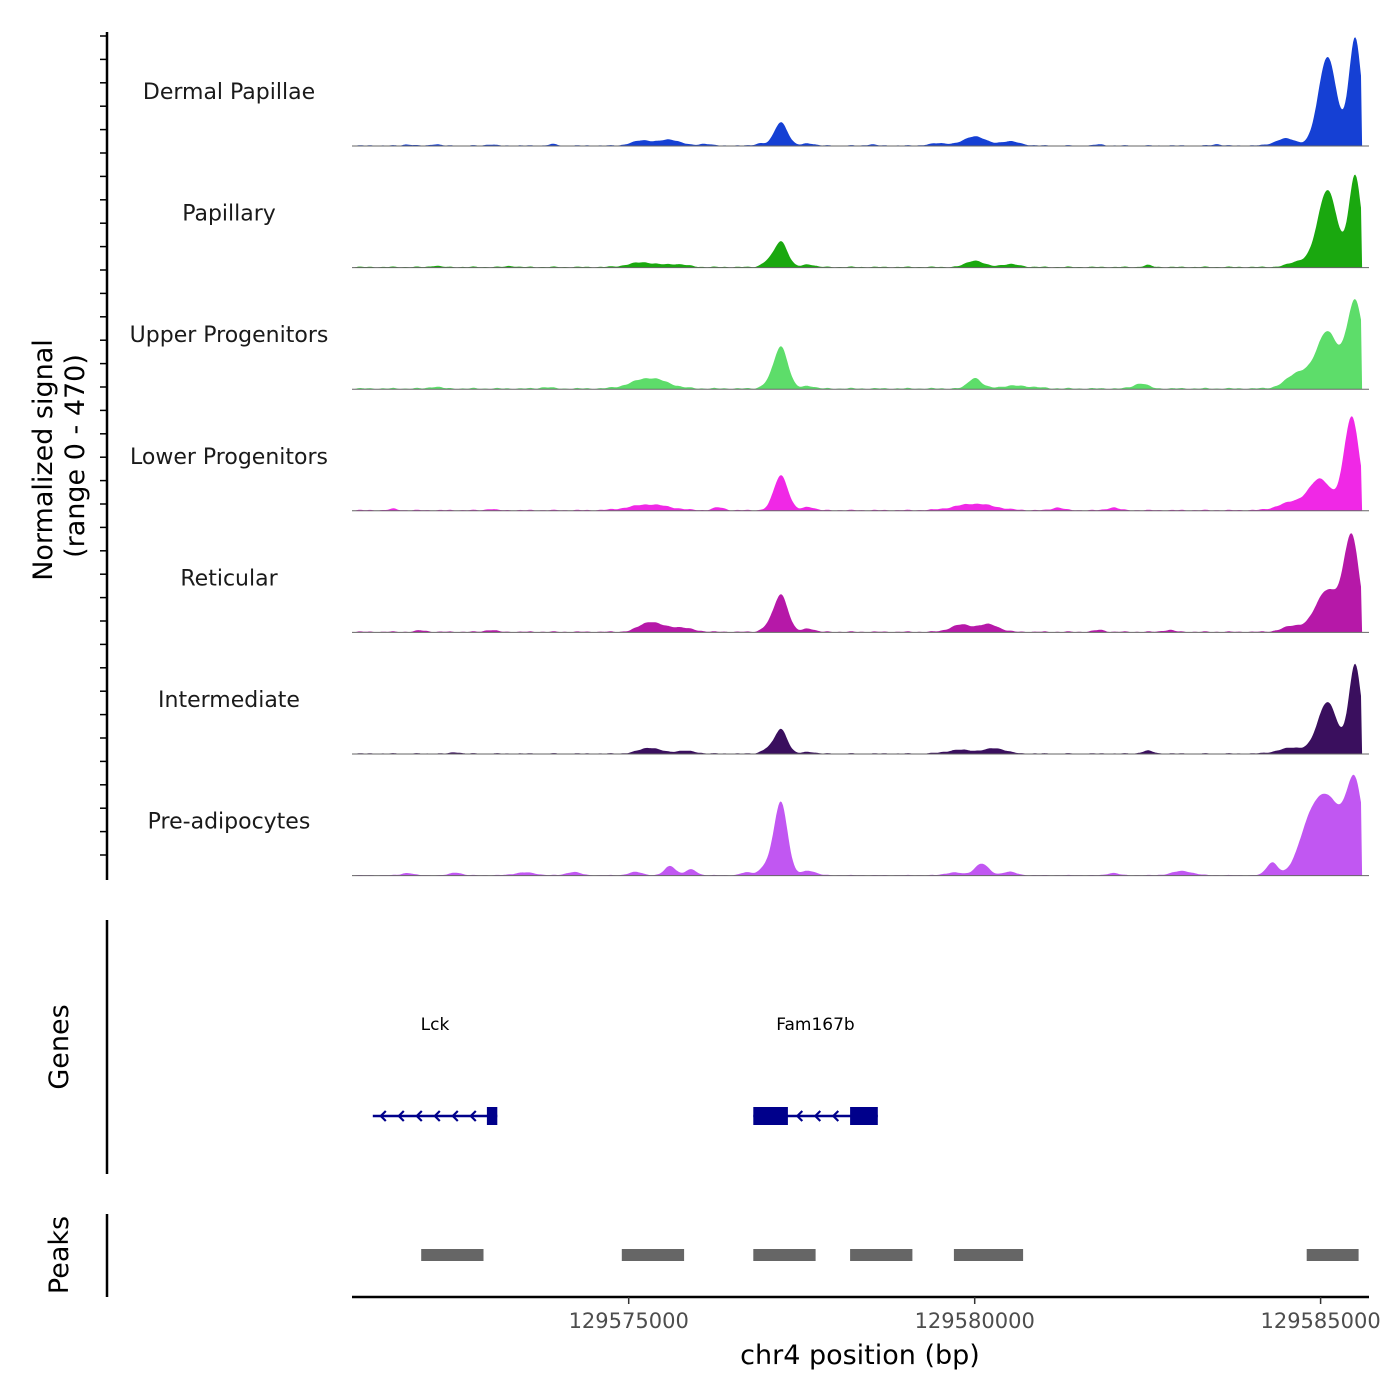  Describe the element at coordinates (629, 1321) in the screenshot. I see `x-tick-label: 129575000` at that location.